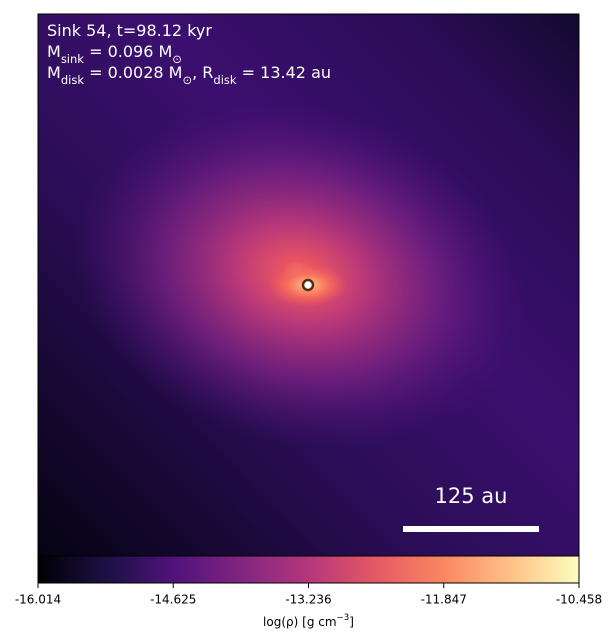 This screenshot has width=615, height=644. Describe the element at coordinates (38, 600) in the screenshot. I see `colorbar-tick-label: -16.014` at that location.